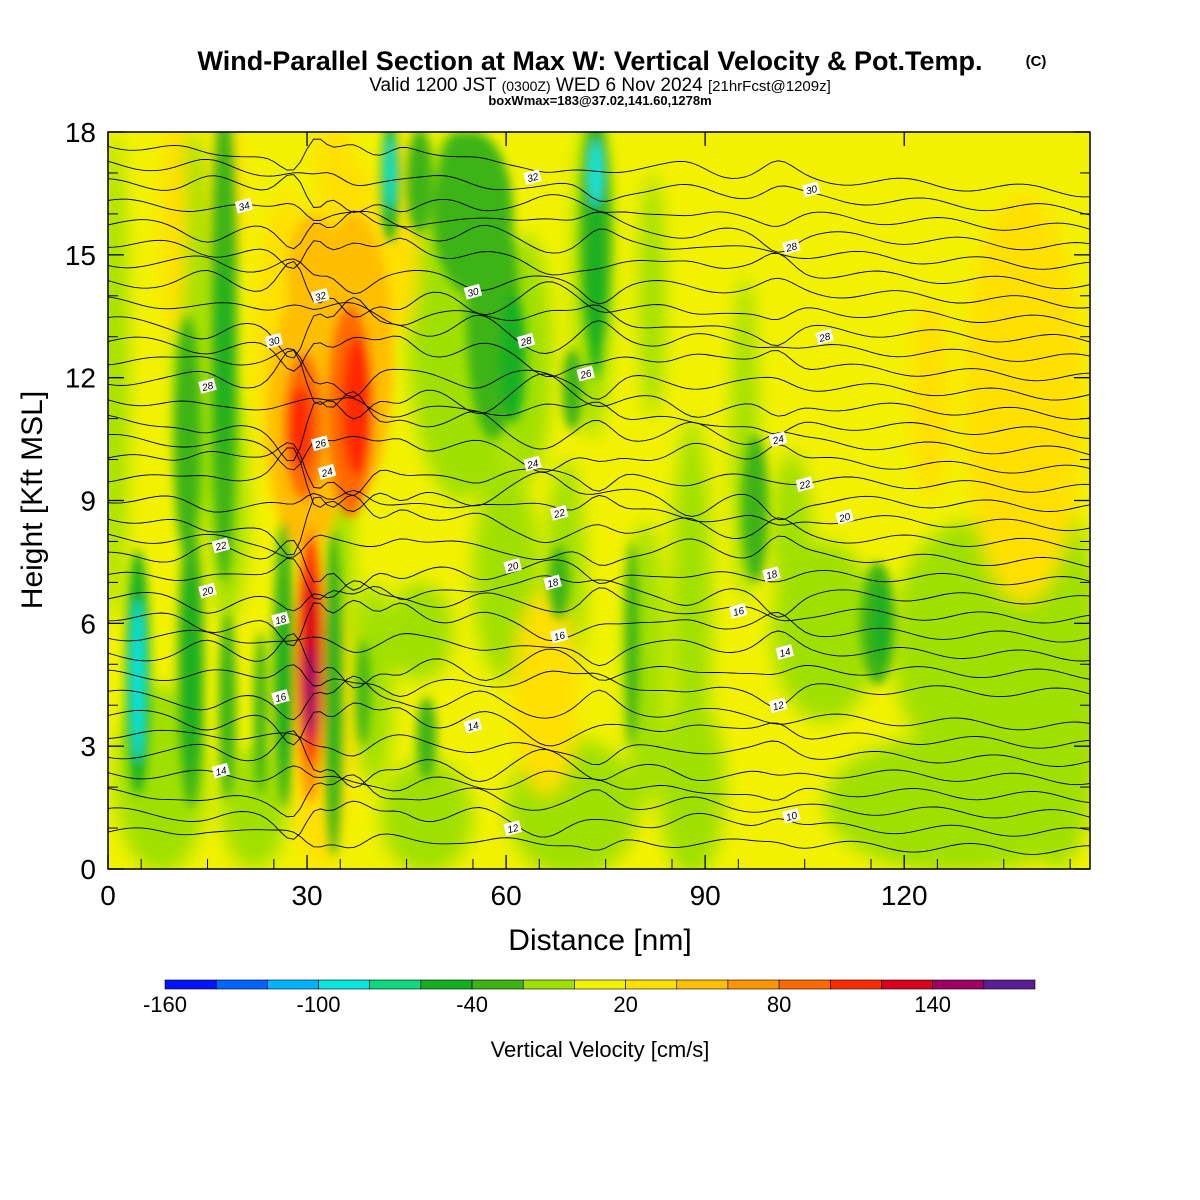 This screenshot has width=1200, height=1200. I want to click on contour-label-text: 26, so click(320, 445).